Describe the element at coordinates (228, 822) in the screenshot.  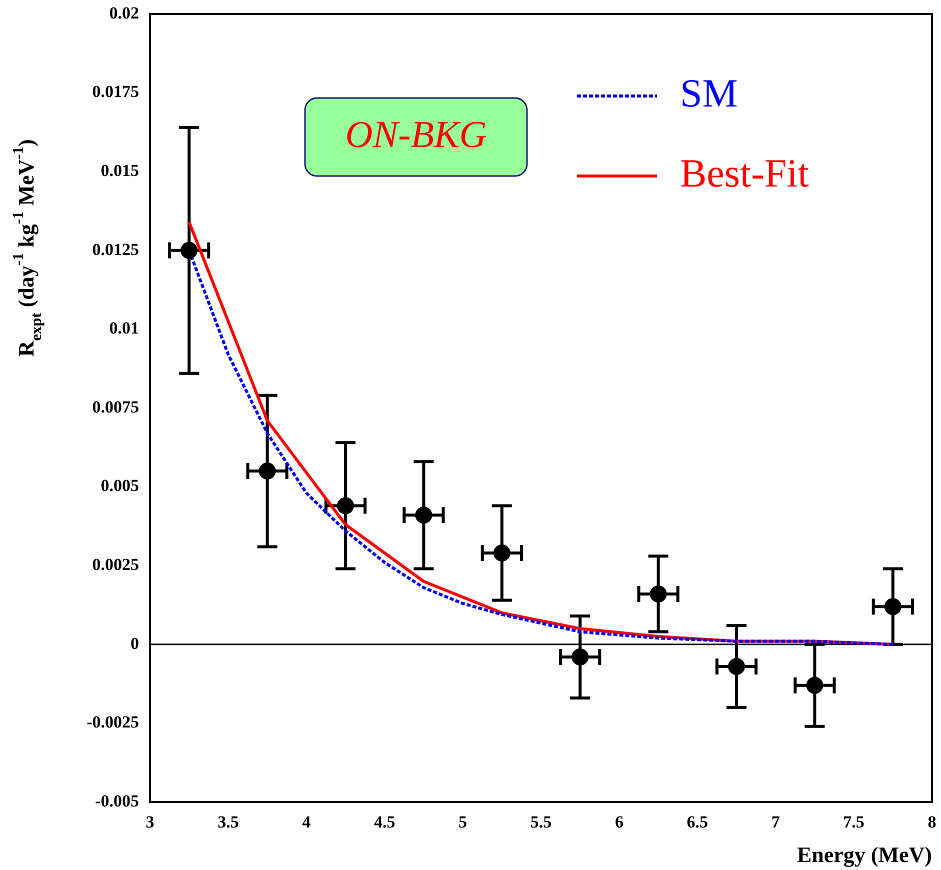
I see `x-tick-label: 3.5` at that location.